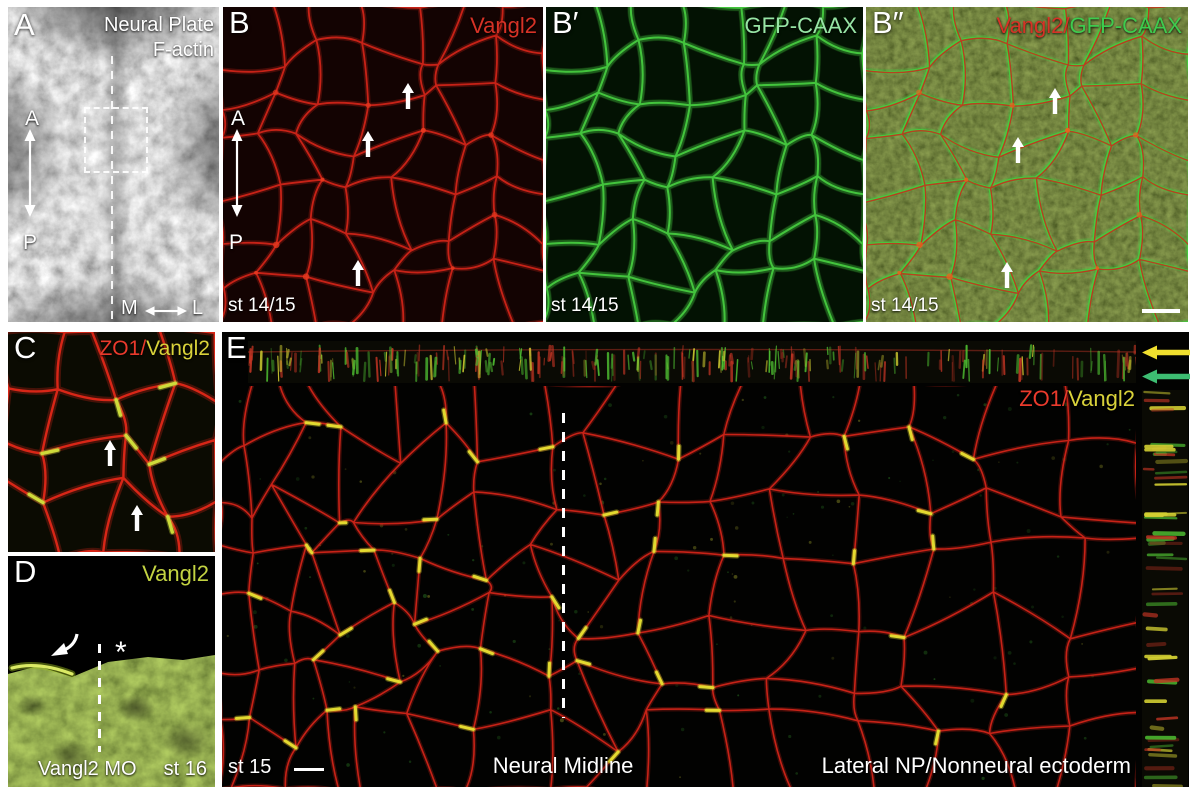 The image size is (1196, 794). I want to click on panel-c: C ZO1/Vangl2, so click(111, 442).